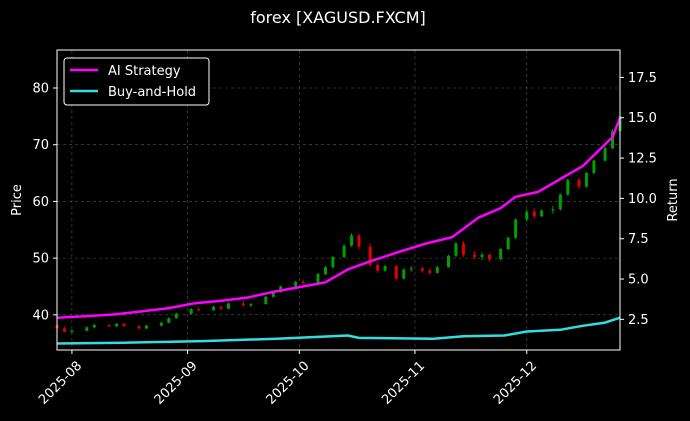 Image resolution: width=690 pixels, height=421 pixels. What do you see at coordinates (40, 145) in the screenshot?
I see `left-tick-label: 70` at bounding box center [40, 145].